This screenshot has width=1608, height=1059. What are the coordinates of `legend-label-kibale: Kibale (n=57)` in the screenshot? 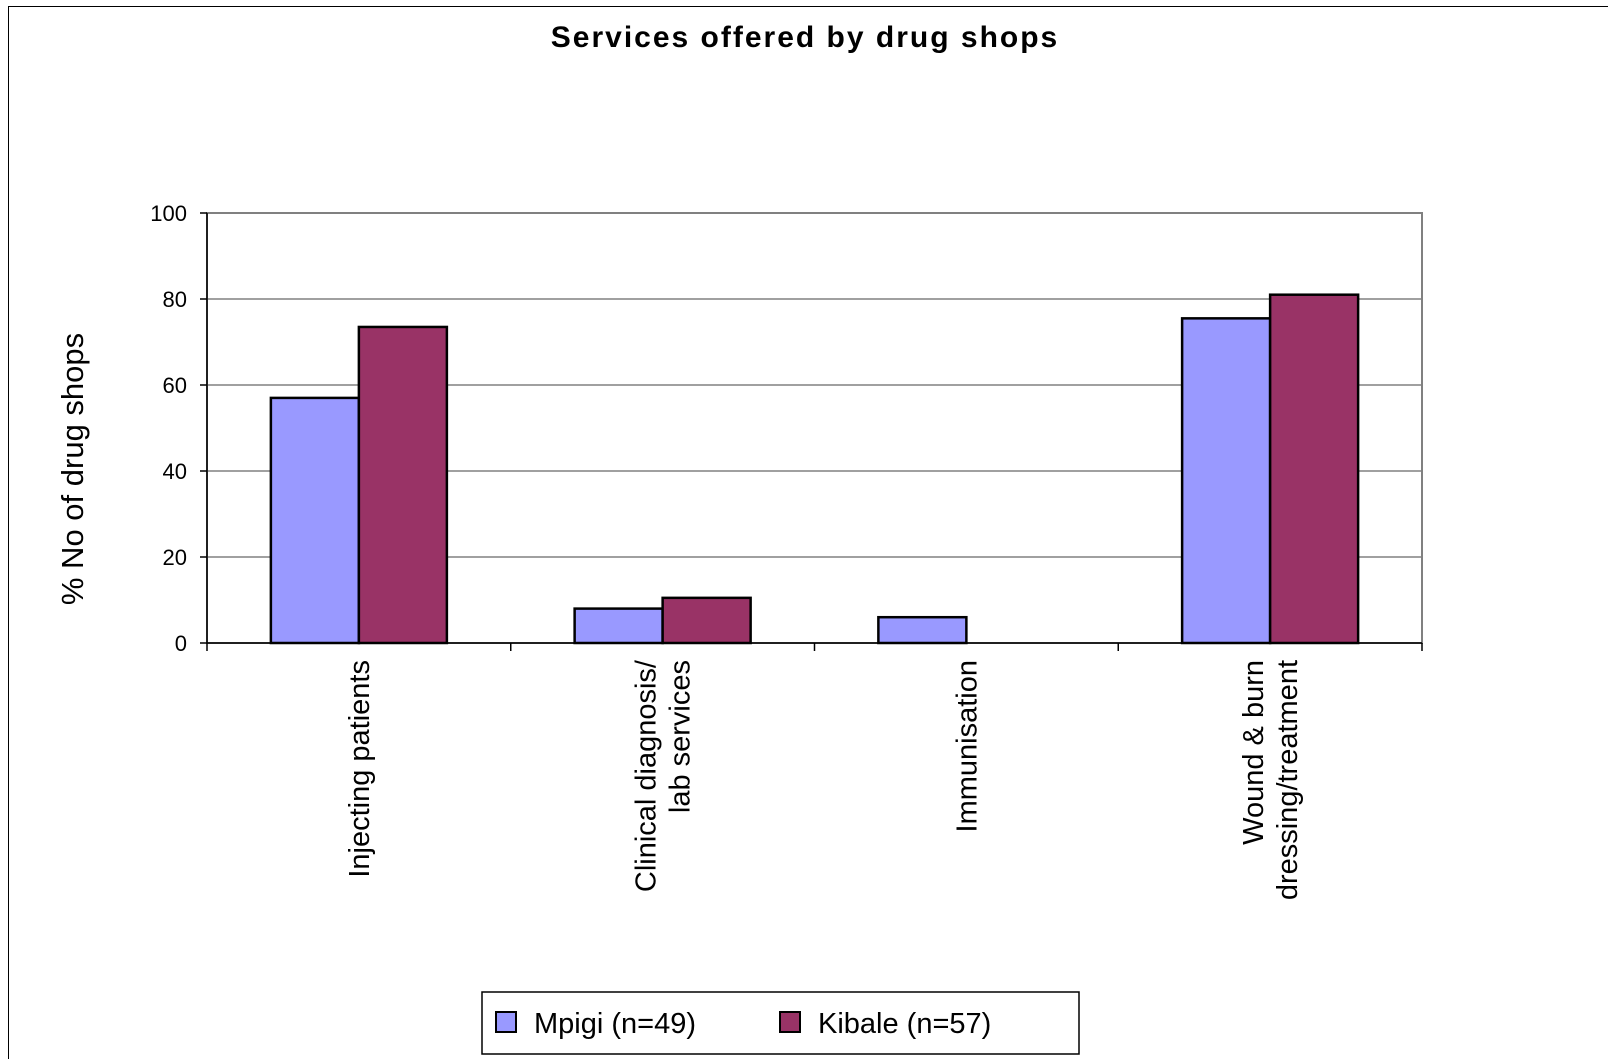 It's located at (904, 1024).